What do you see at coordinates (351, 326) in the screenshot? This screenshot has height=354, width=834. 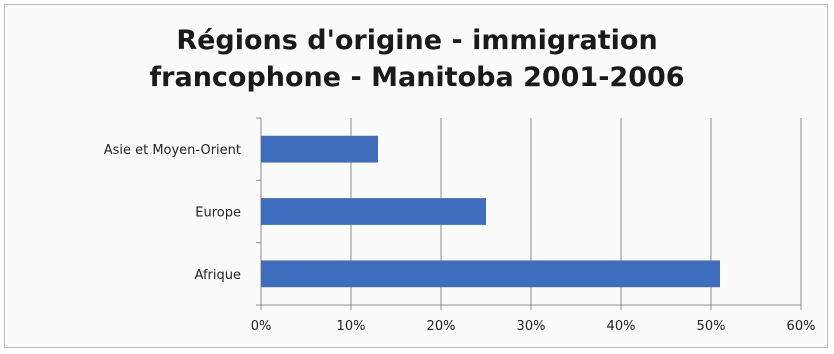 I see `x-tick-label: 10%` at bounding box center [351, 326].